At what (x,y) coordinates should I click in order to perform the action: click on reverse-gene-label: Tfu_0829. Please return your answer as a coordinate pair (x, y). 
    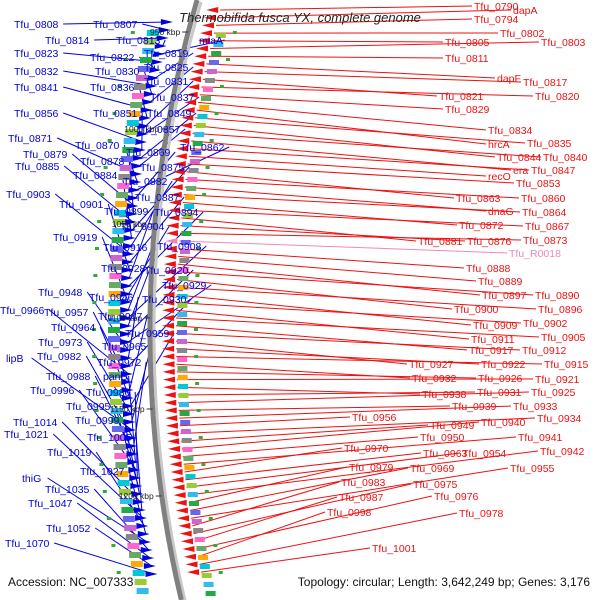
    Looking at the image, I should click on (467, 110).